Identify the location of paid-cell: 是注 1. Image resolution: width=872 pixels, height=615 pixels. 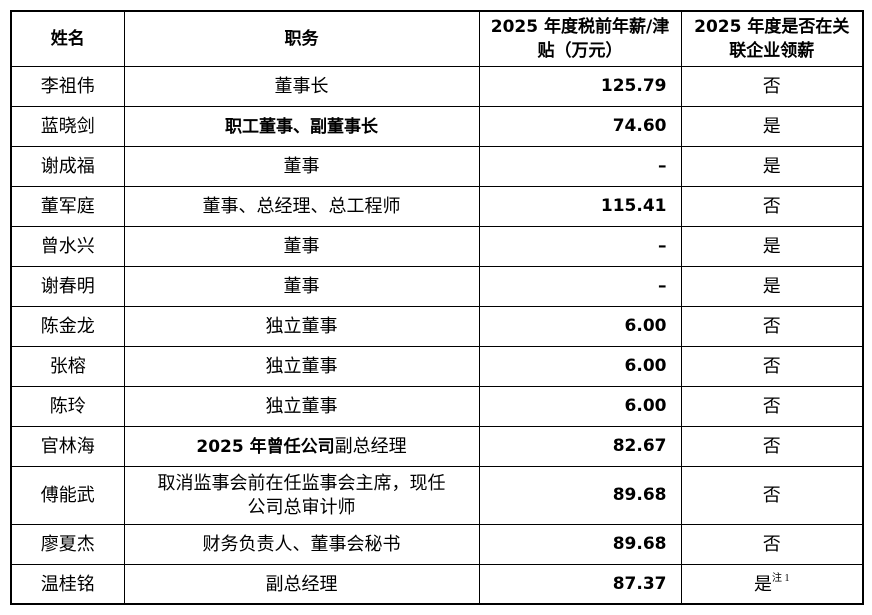
(772, 584).